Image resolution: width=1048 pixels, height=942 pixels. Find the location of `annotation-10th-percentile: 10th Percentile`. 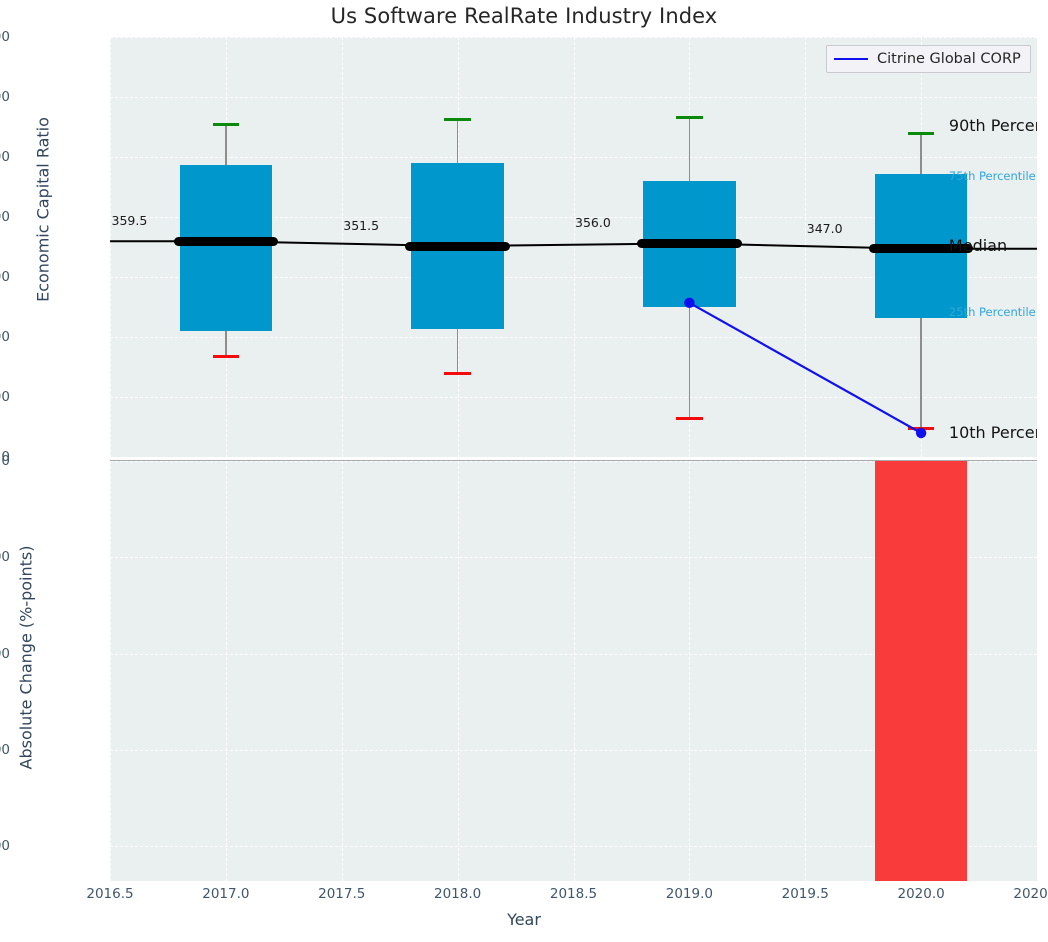

annotation-10th-percentile: 10th Percentile is located at coordinates (992, 433).